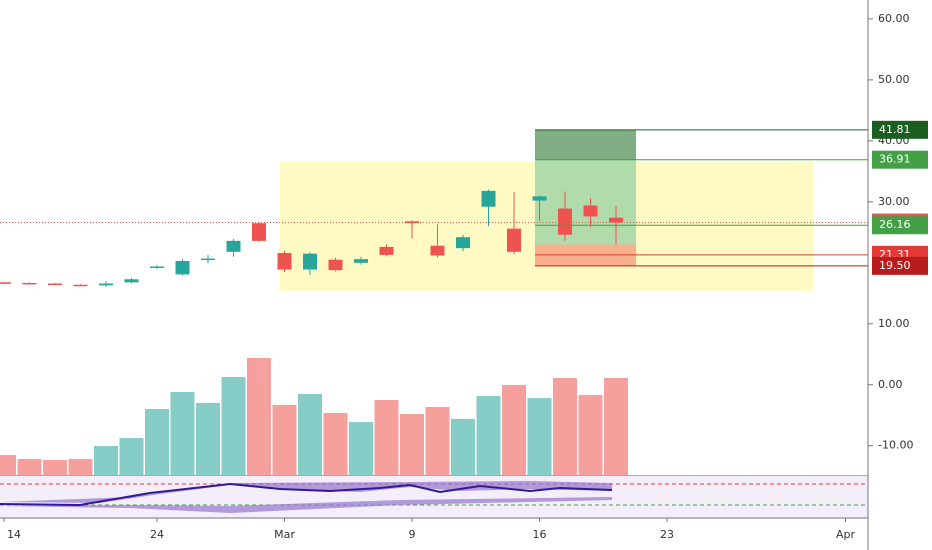 This screenshot has height=550, width=932. I want to click on level-label: 36.91, so click(895, 159).